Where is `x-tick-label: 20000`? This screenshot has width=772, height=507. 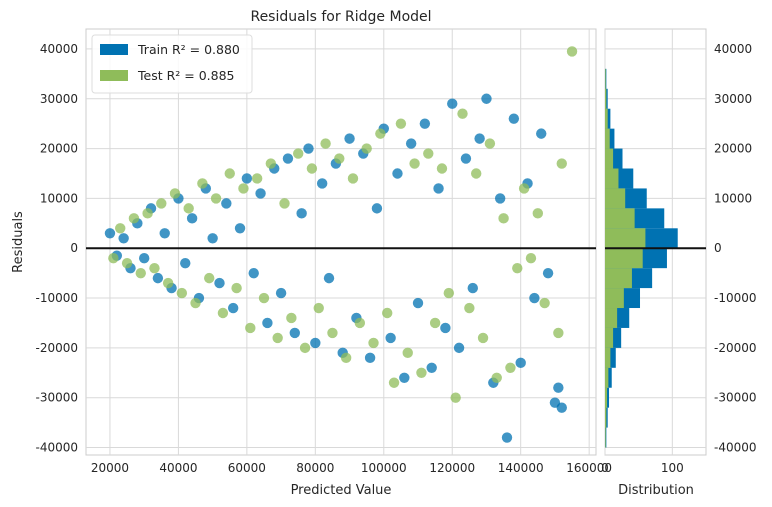 x-tick-label: 20000 is located at coordinates (110, 468).